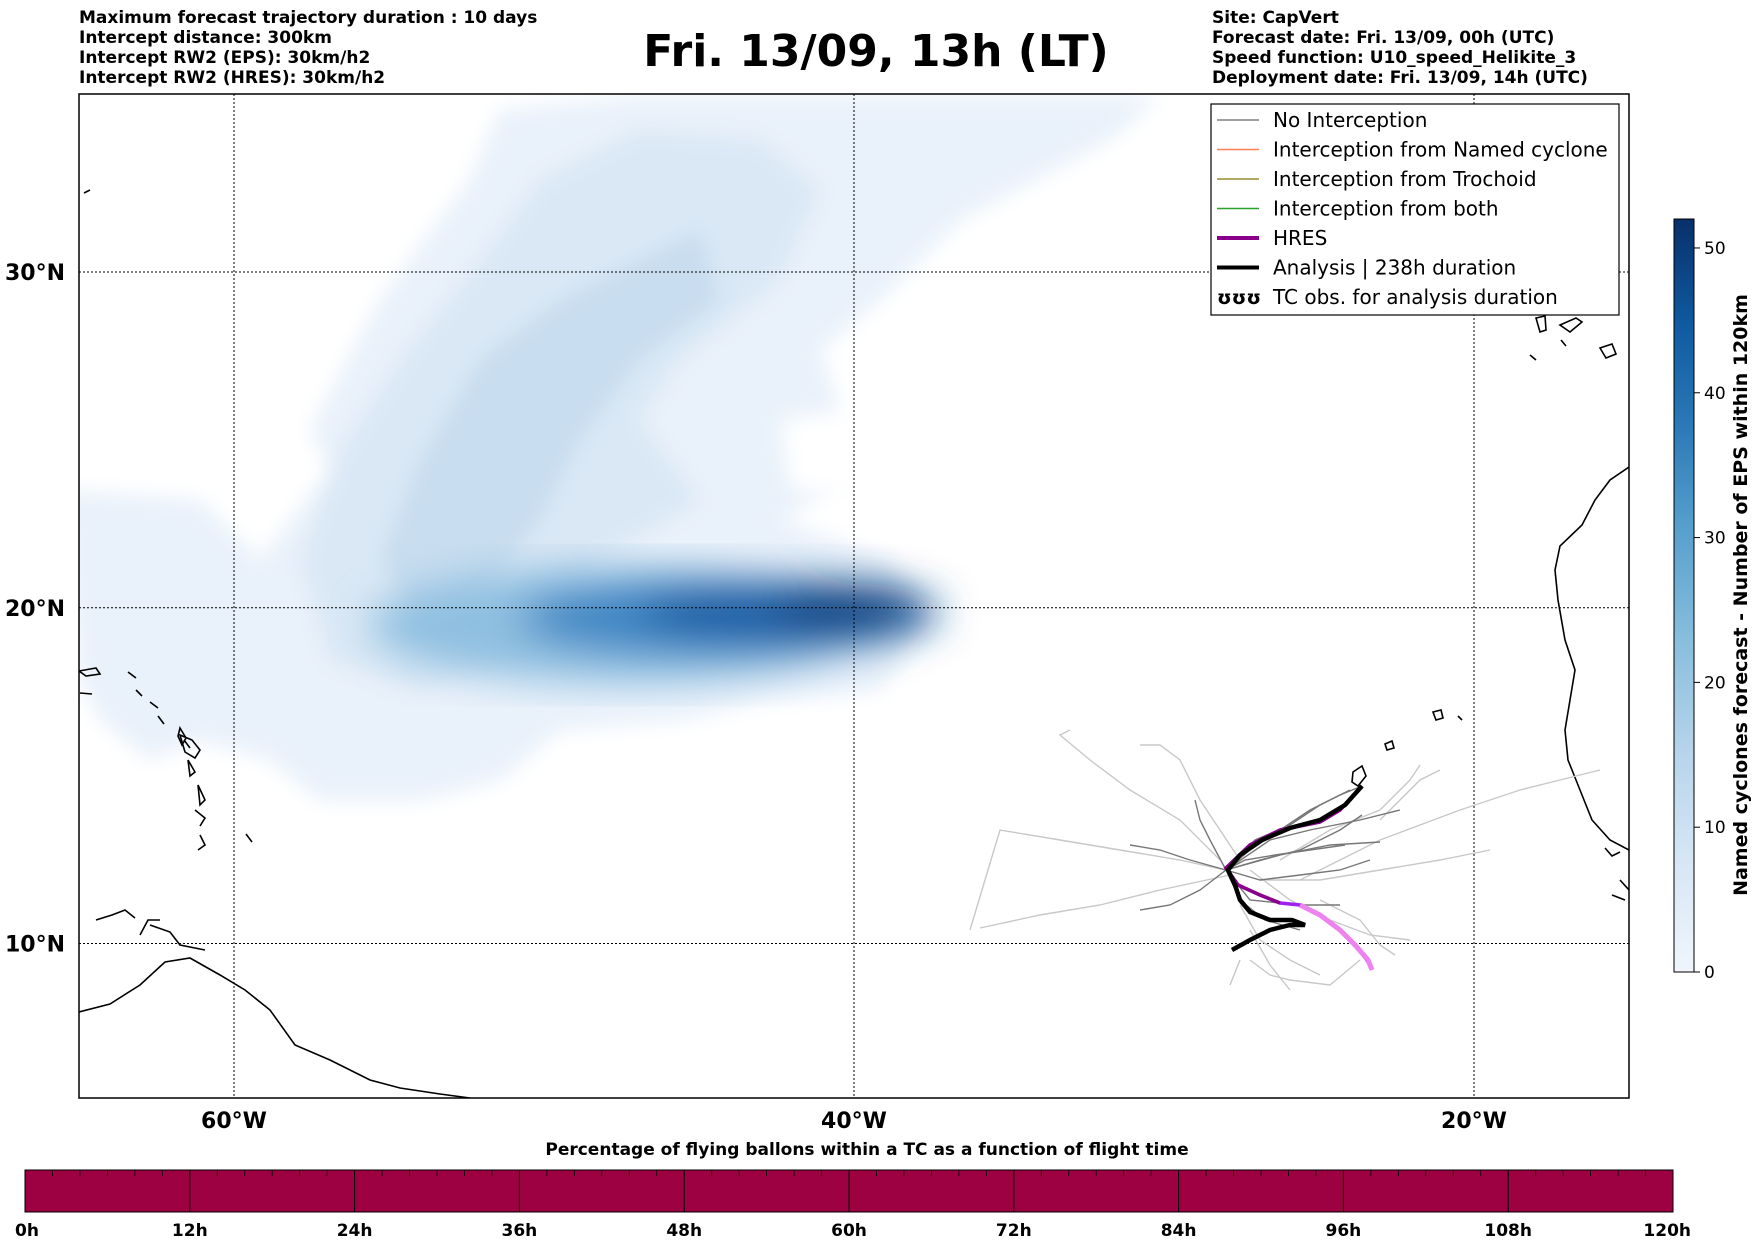  Describe the element at coordinates (1715, 539) in the screenshot. I see `right-colorbar-tick-label: 30` at that location.